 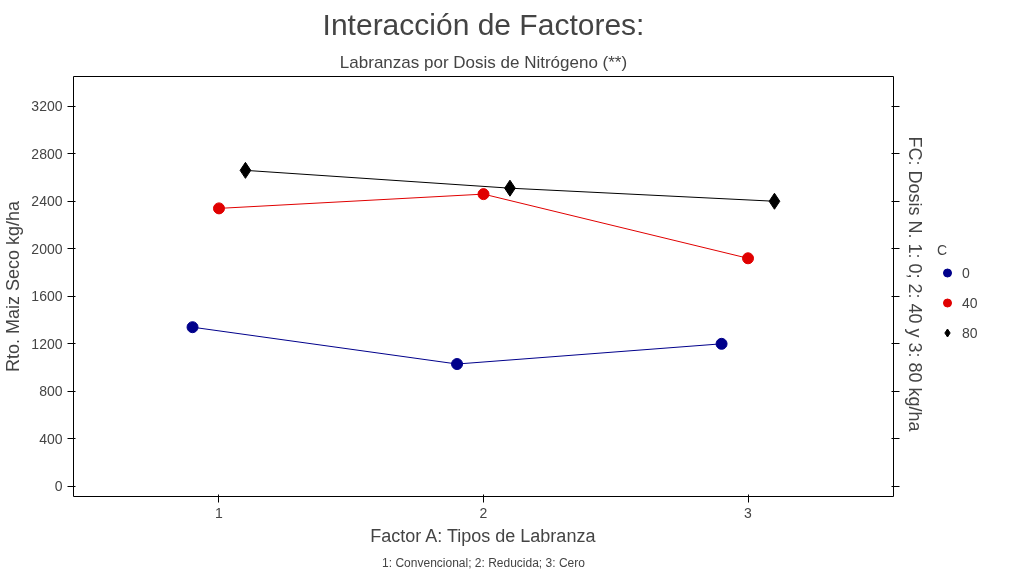 What do you see at coordinates (58, 486) in the screenshot?
I see `y-tick-label: 0` at bounding box center [58, 486].